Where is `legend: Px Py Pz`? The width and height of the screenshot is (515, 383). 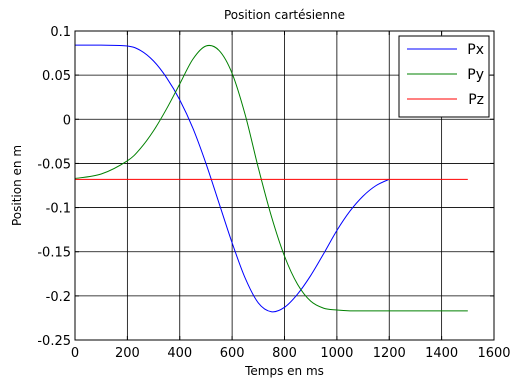
legend: Px Py Pz is located at coordinates (444, 76).